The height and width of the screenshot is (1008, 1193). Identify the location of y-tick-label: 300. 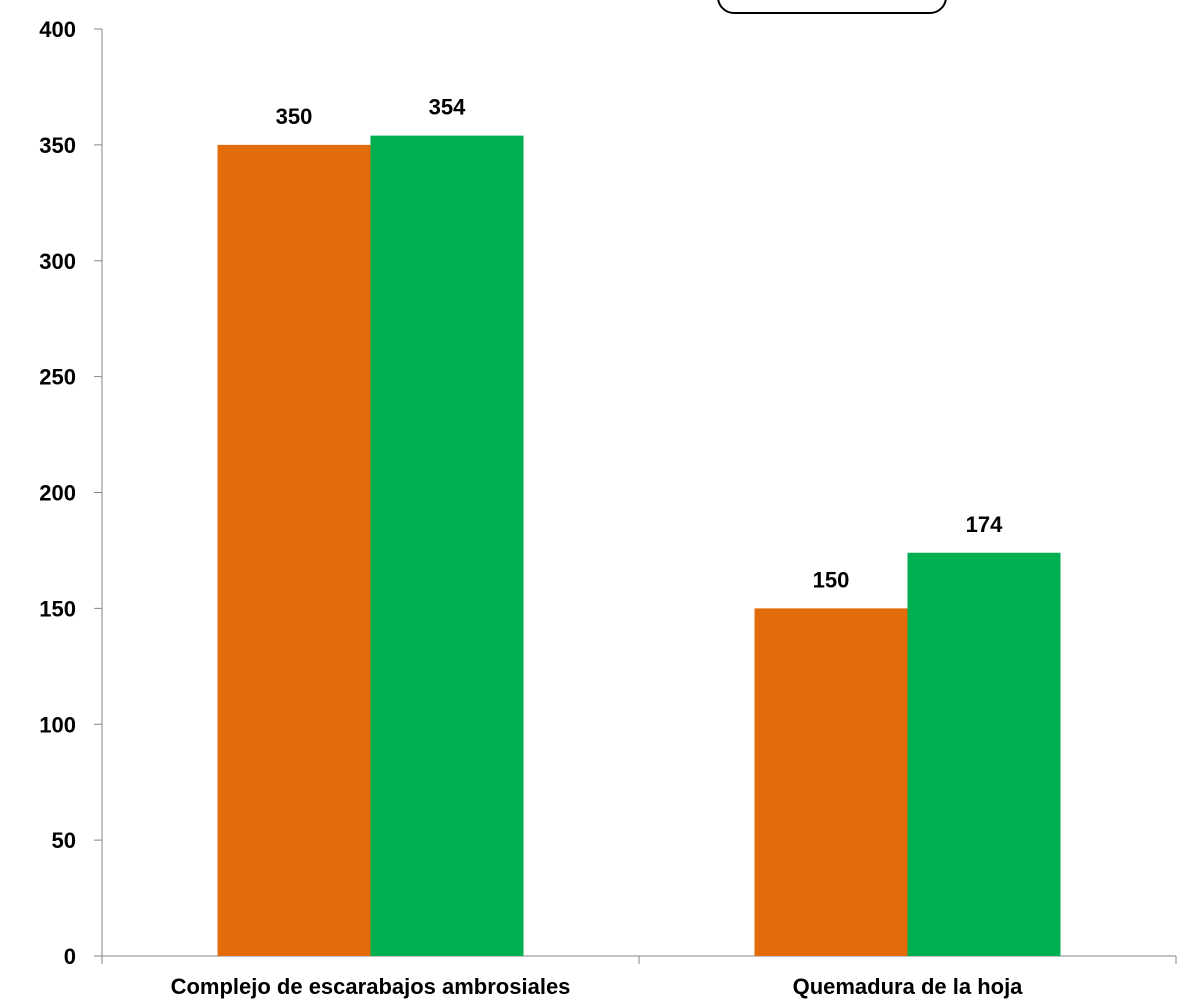
(57, 261).